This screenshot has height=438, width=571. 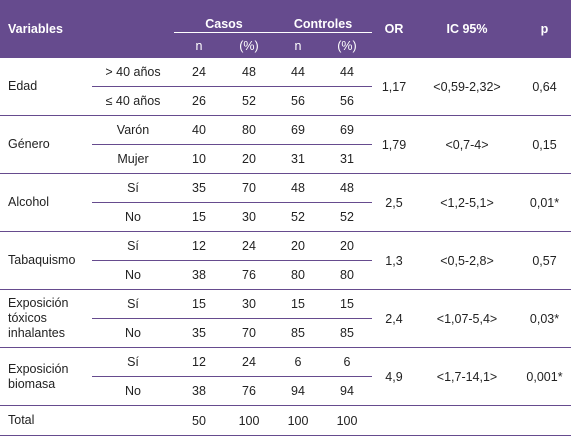 I want to click on controles-n: 20, so click(x=298, y=246).